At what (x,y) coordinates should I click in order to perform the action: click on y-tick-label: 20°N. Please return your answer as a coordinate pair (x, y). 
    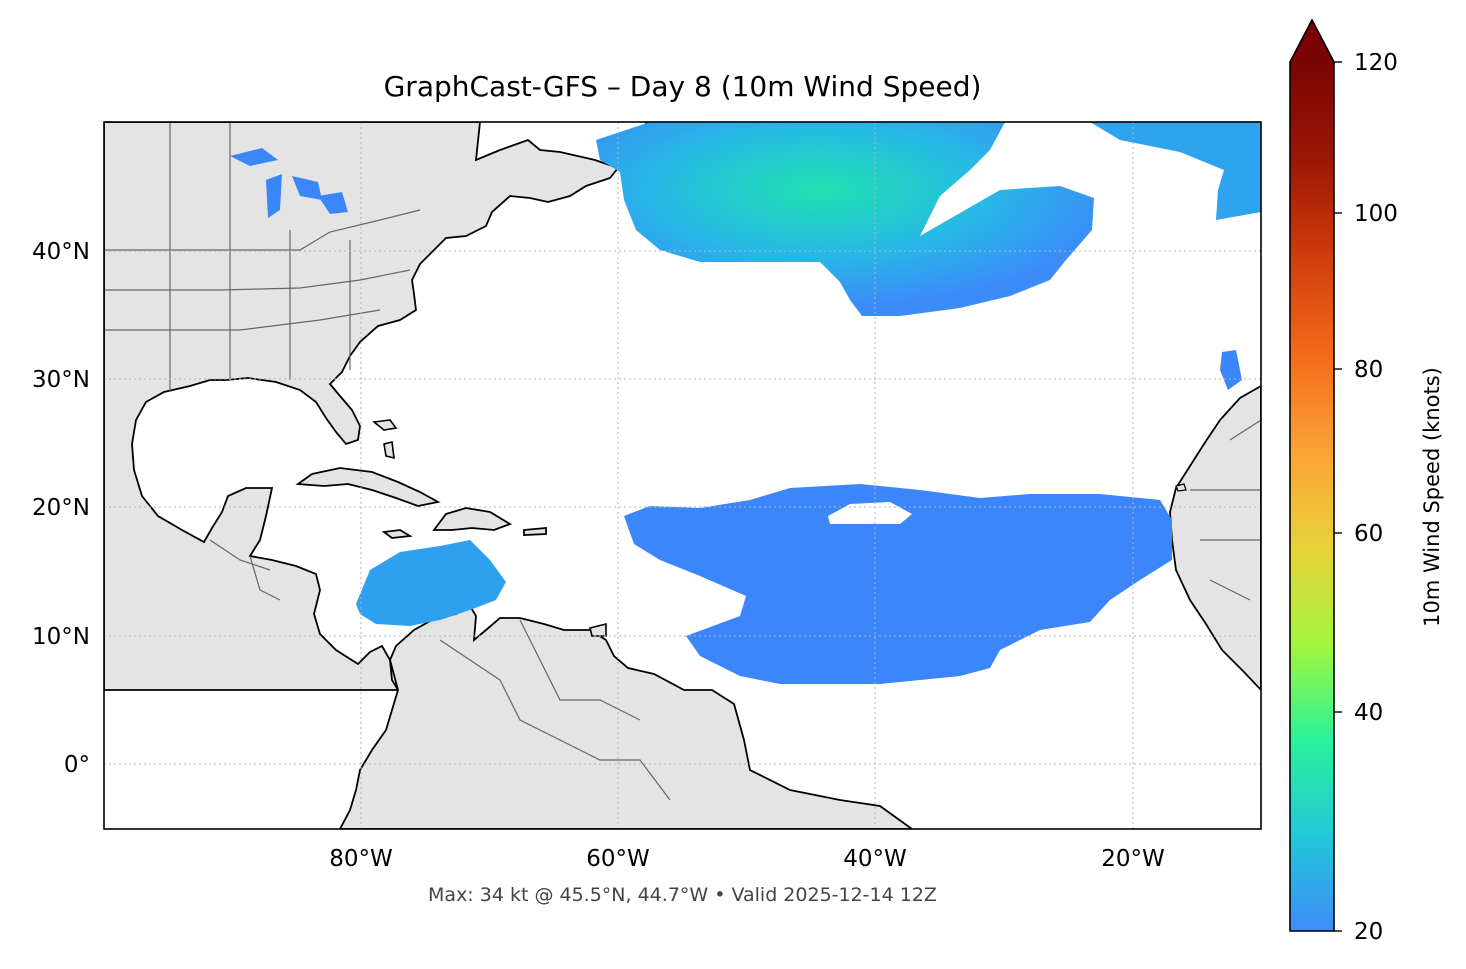
    Looking at the image, I should click on (61, 508).